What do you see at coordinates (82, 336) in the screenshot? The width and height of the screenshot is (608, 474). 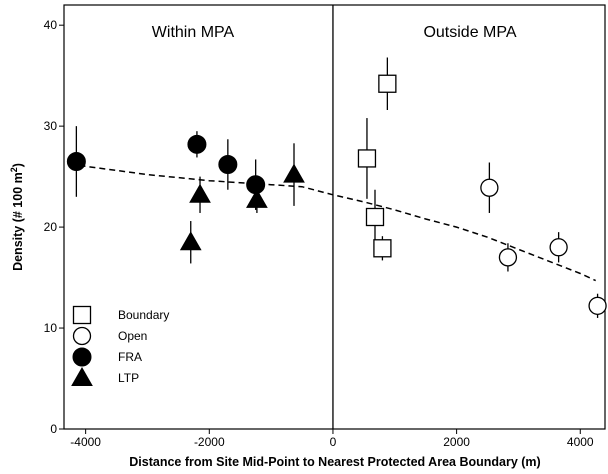 I see `legend-marker-open` at bounding box center [82, 336].